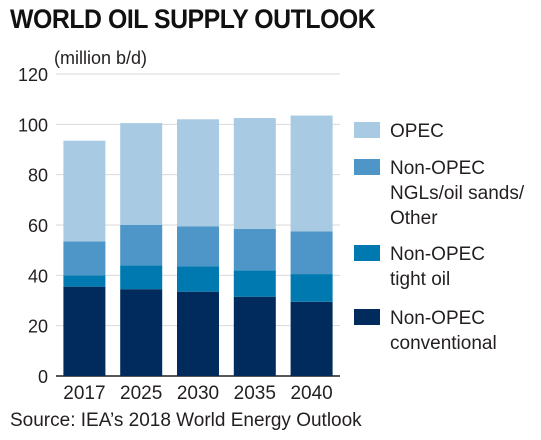  I want to click on legend-label: conventional, so click(443, 343).